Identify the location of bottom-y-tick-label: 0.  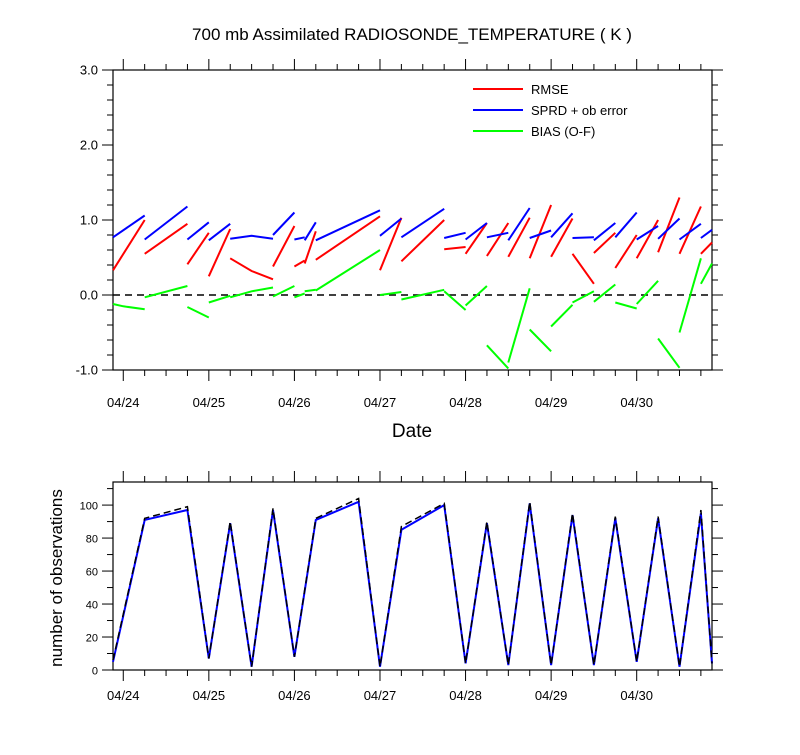
(95, 672).